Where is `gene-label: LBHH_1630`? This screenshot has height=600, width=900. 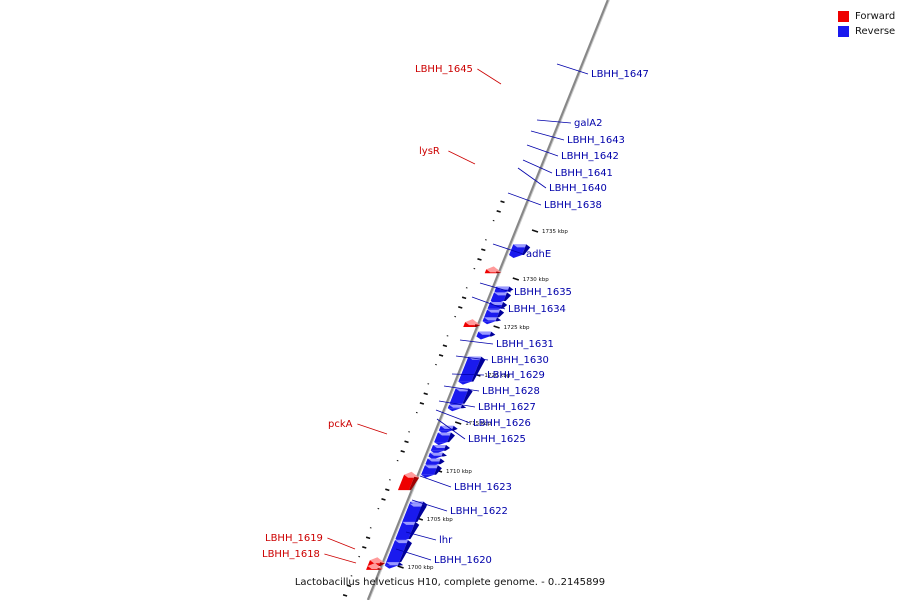 gene-label: LBHH_1630 is located at coordinates (520, 360).